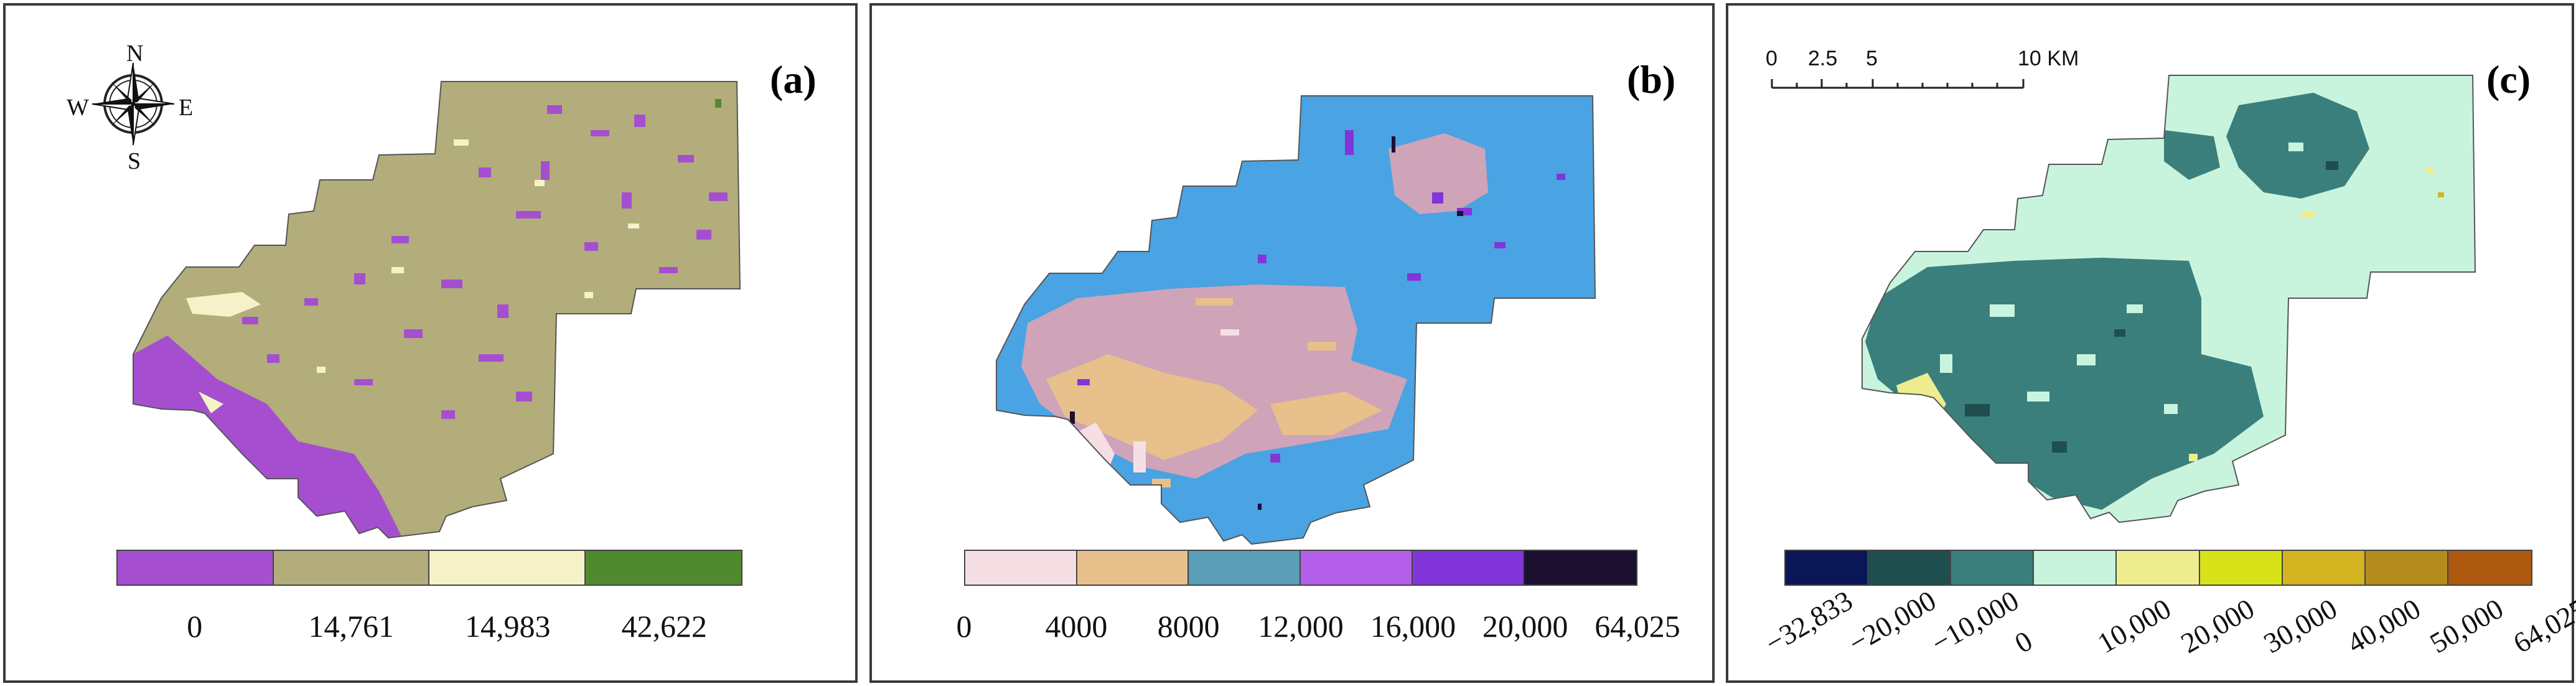 This screenshot has height=686, width=2576. I want to click on legend-bar-a, so click(429, 568).